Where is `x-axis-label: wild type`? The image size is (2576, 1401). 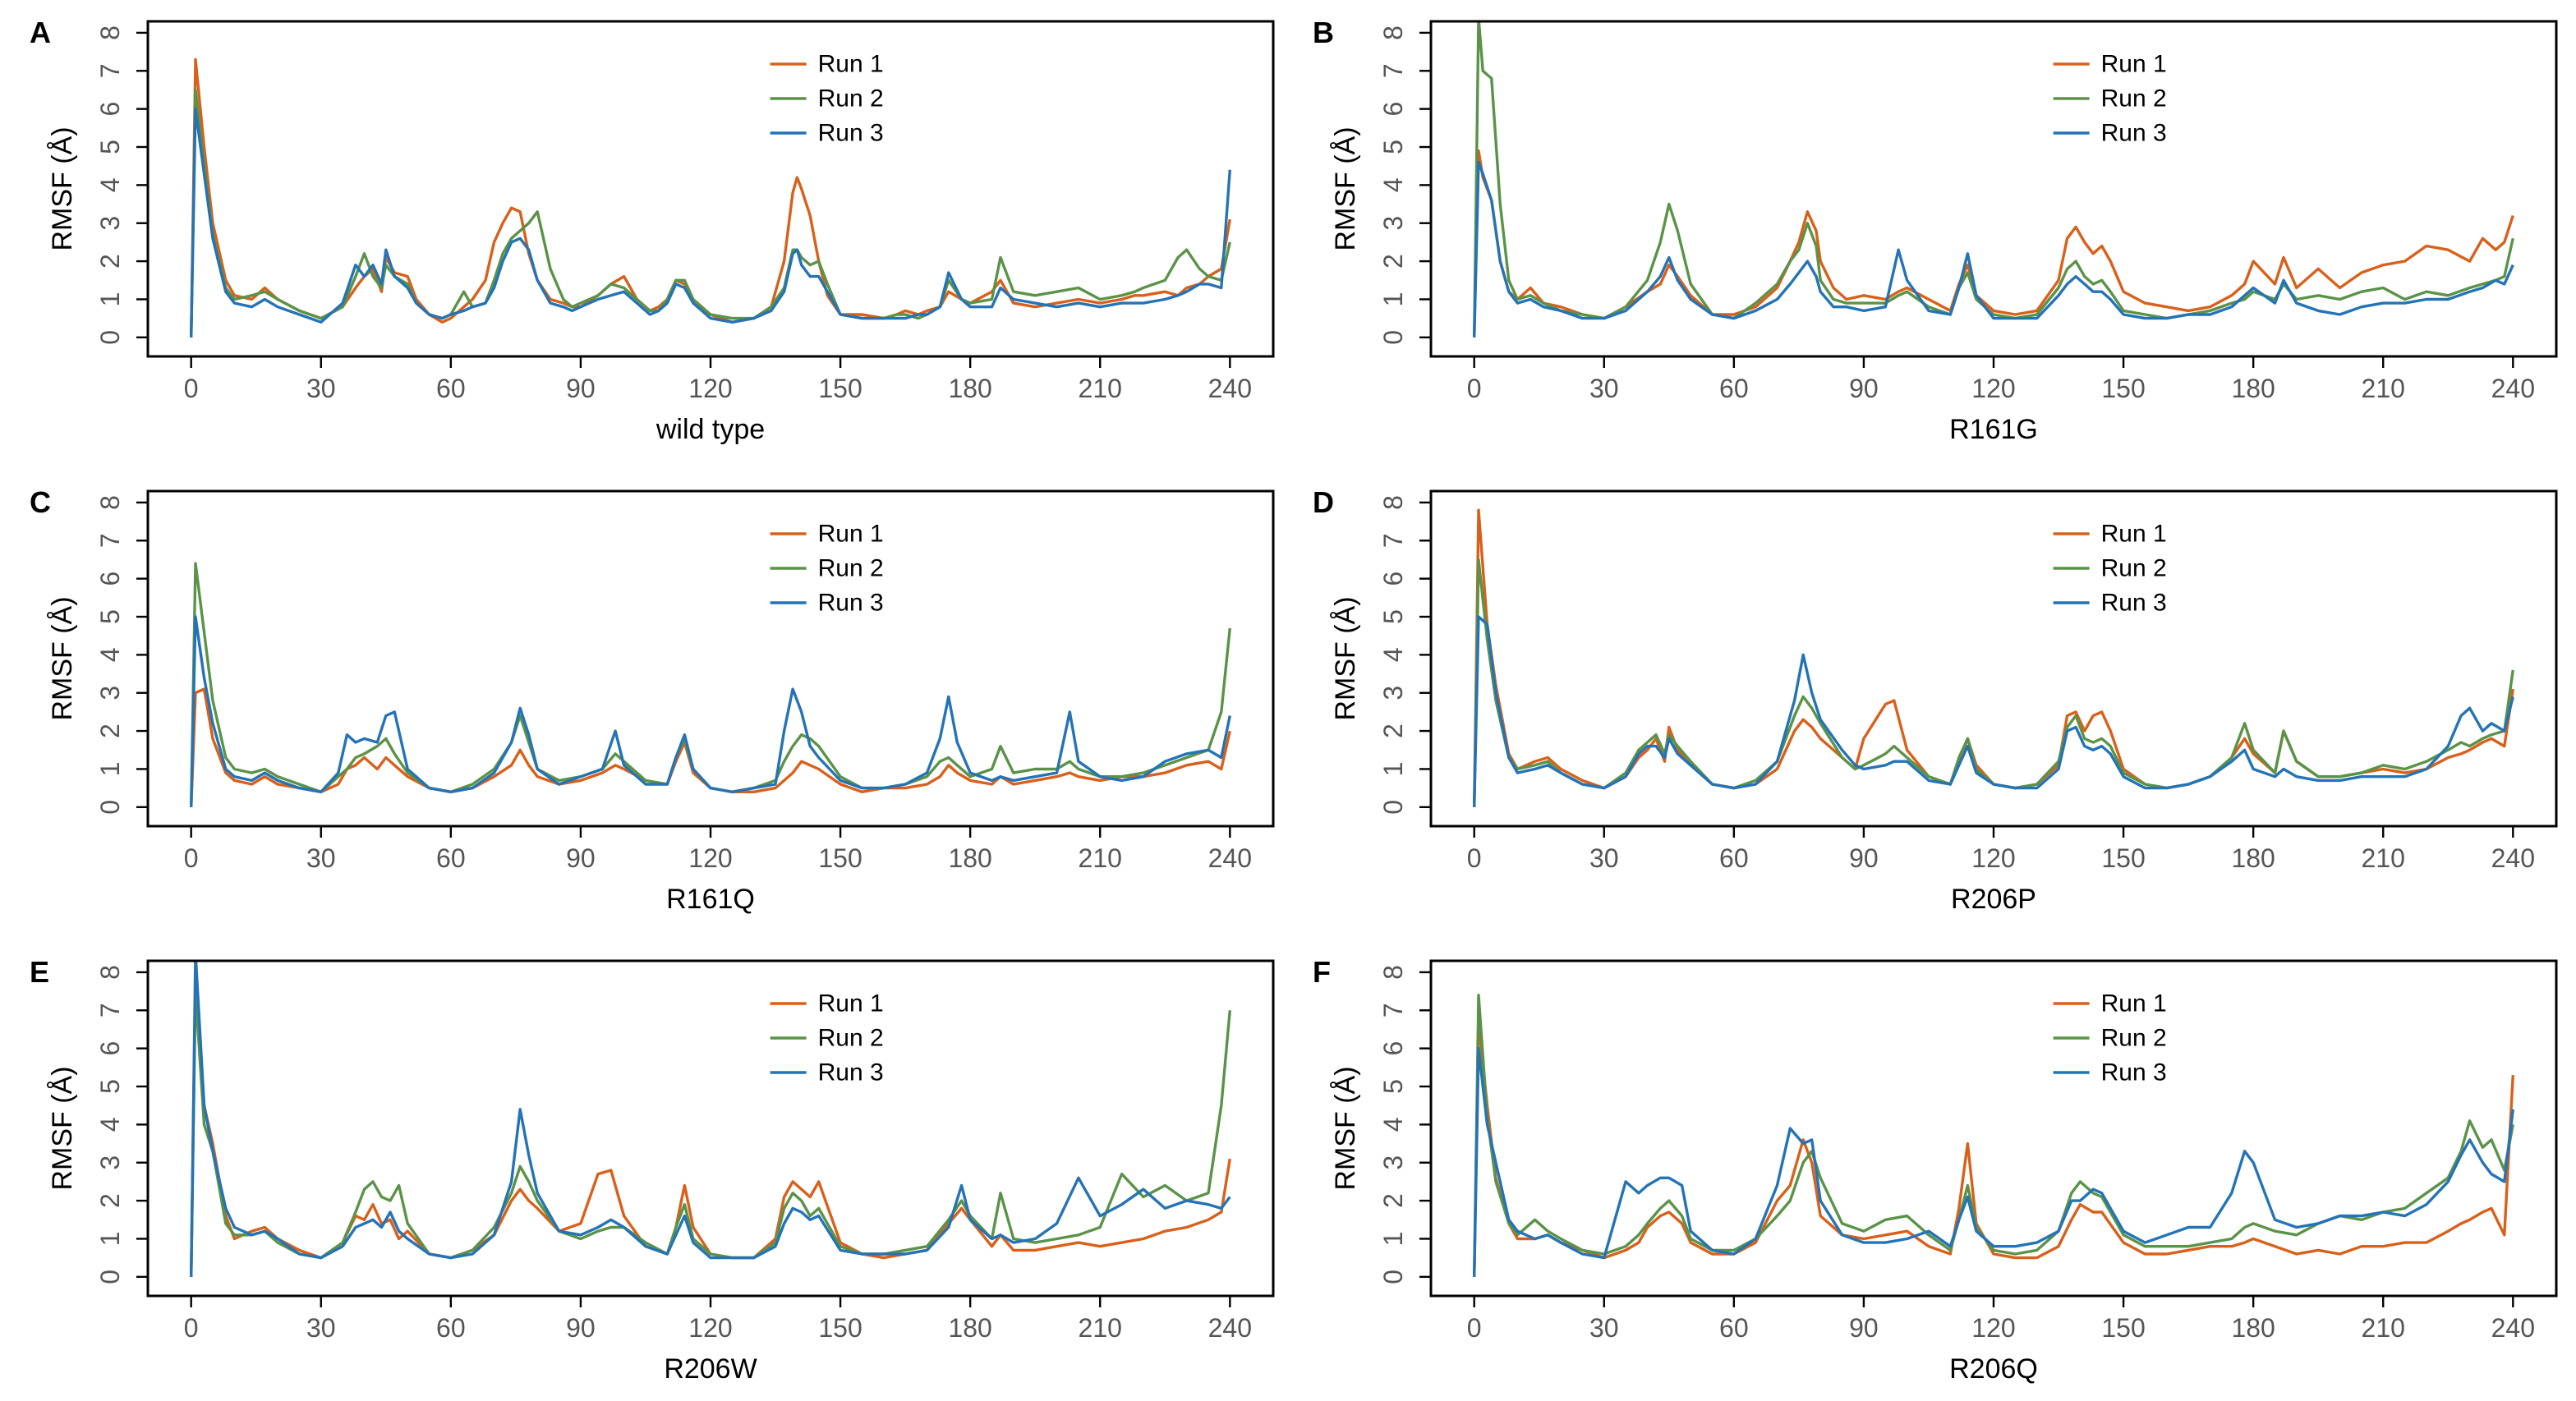 x-axis-label: wild type is located at coordinates (710, 429).